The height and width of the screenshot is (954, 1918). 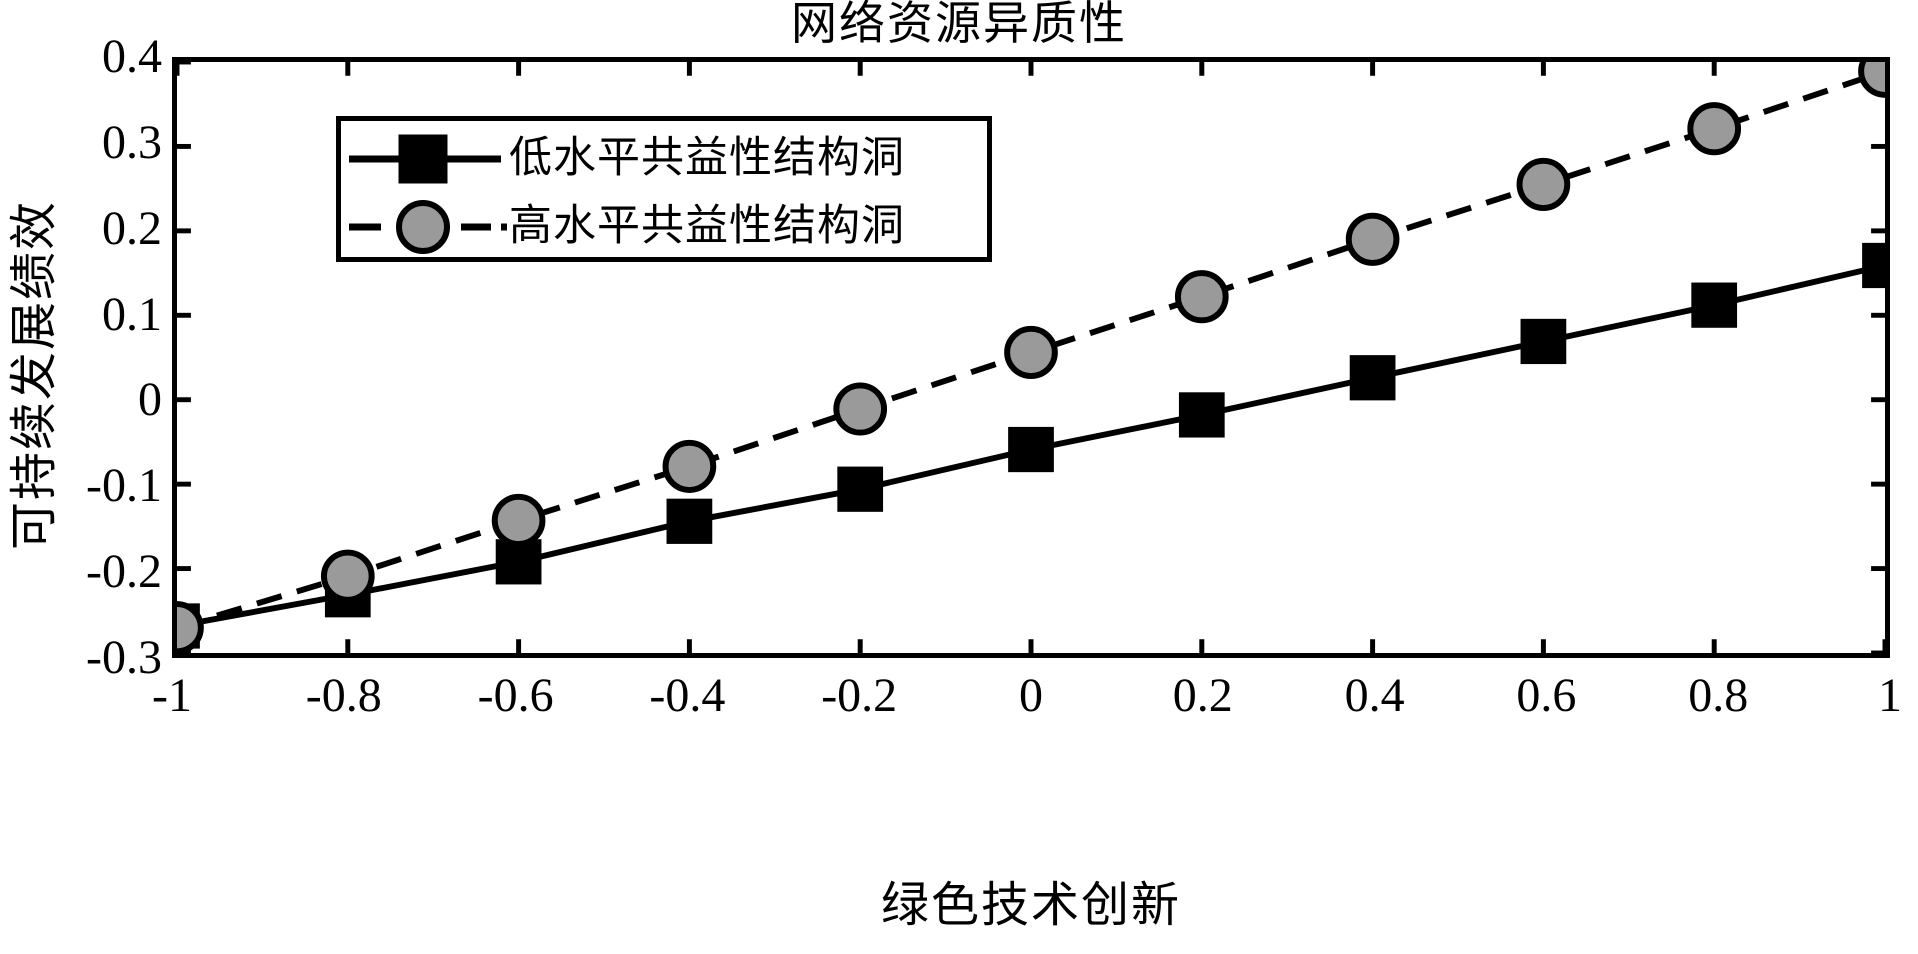 What do you see at coordinates (1202, 695) in the screenshot?
I see `x-tick-label: 0.2` at bounding box center [1202, 695].